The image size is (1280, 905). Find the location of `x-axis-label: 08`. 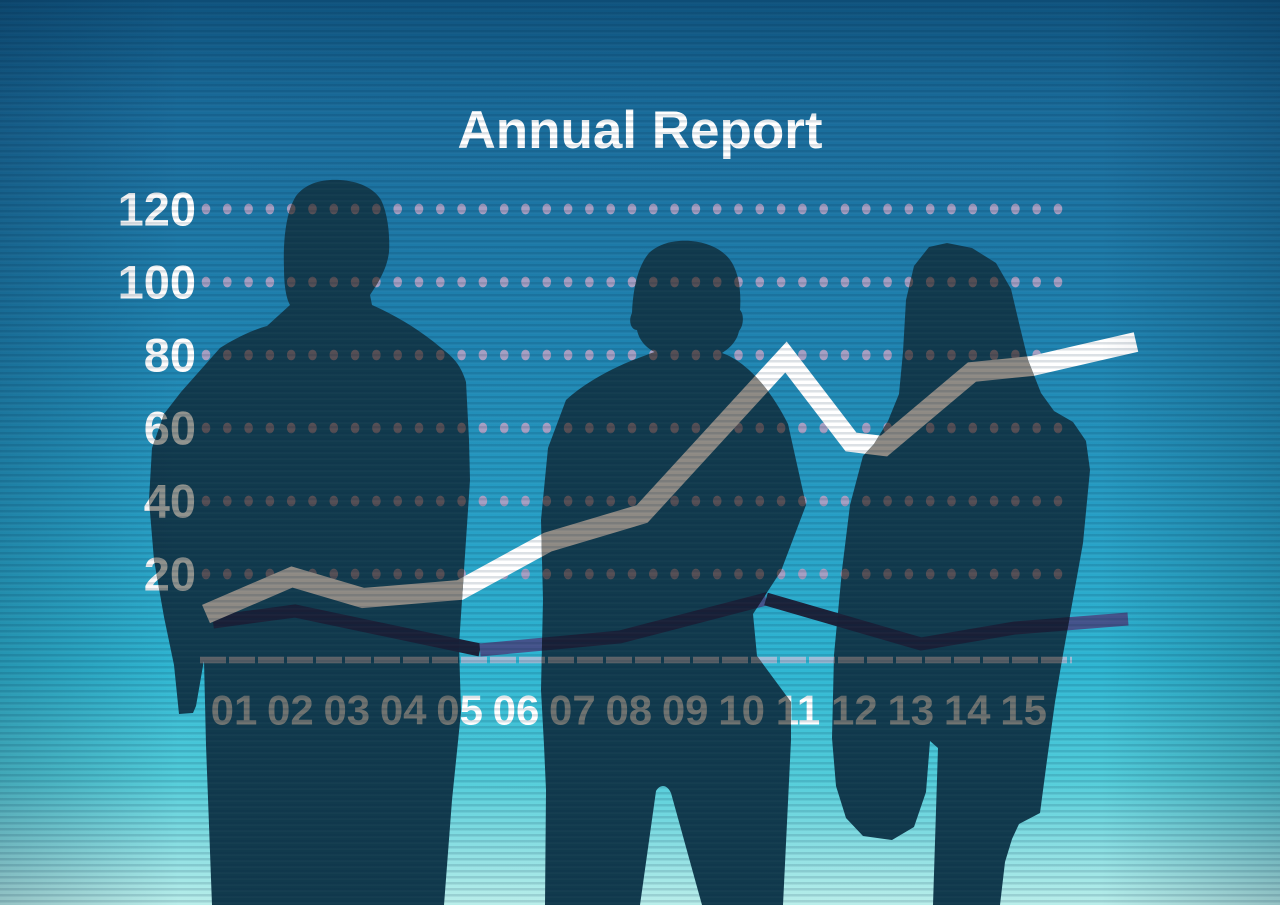

x-axis-label: 08 is located at coordinates (628, 710).